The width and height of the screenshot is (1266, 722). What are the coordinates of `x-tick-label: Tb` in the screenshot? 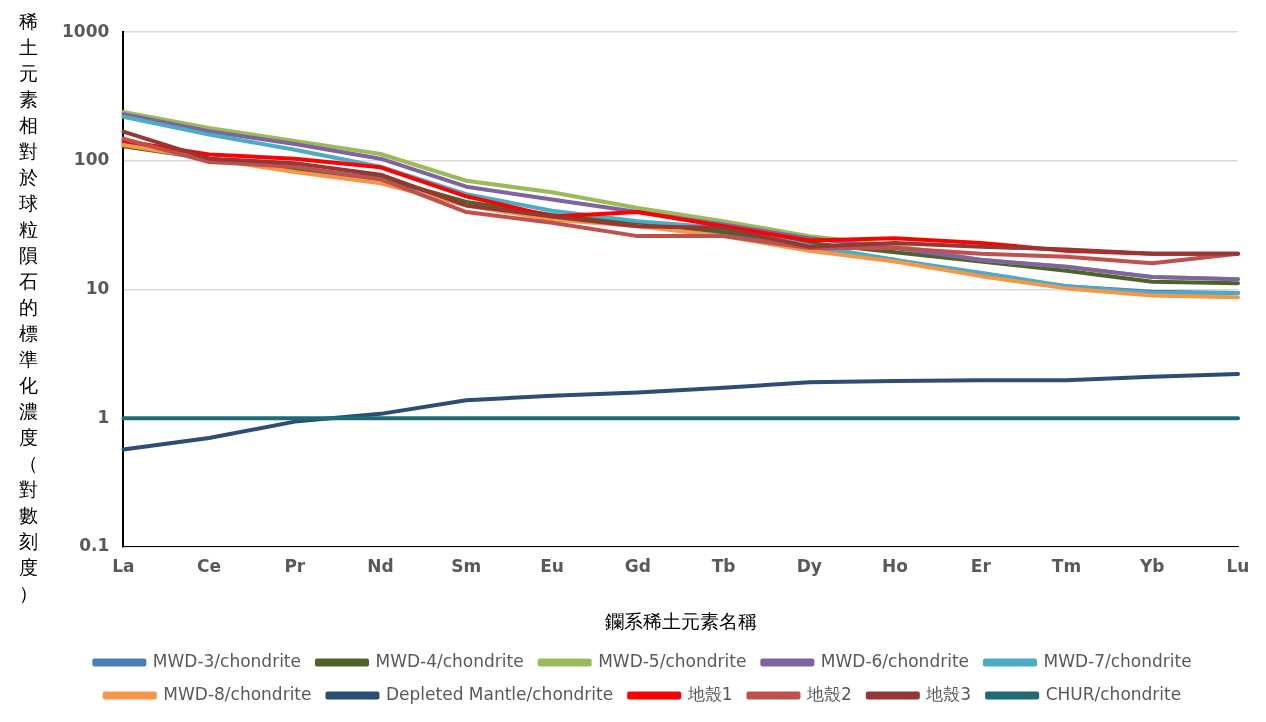 It's located at (723, 566).